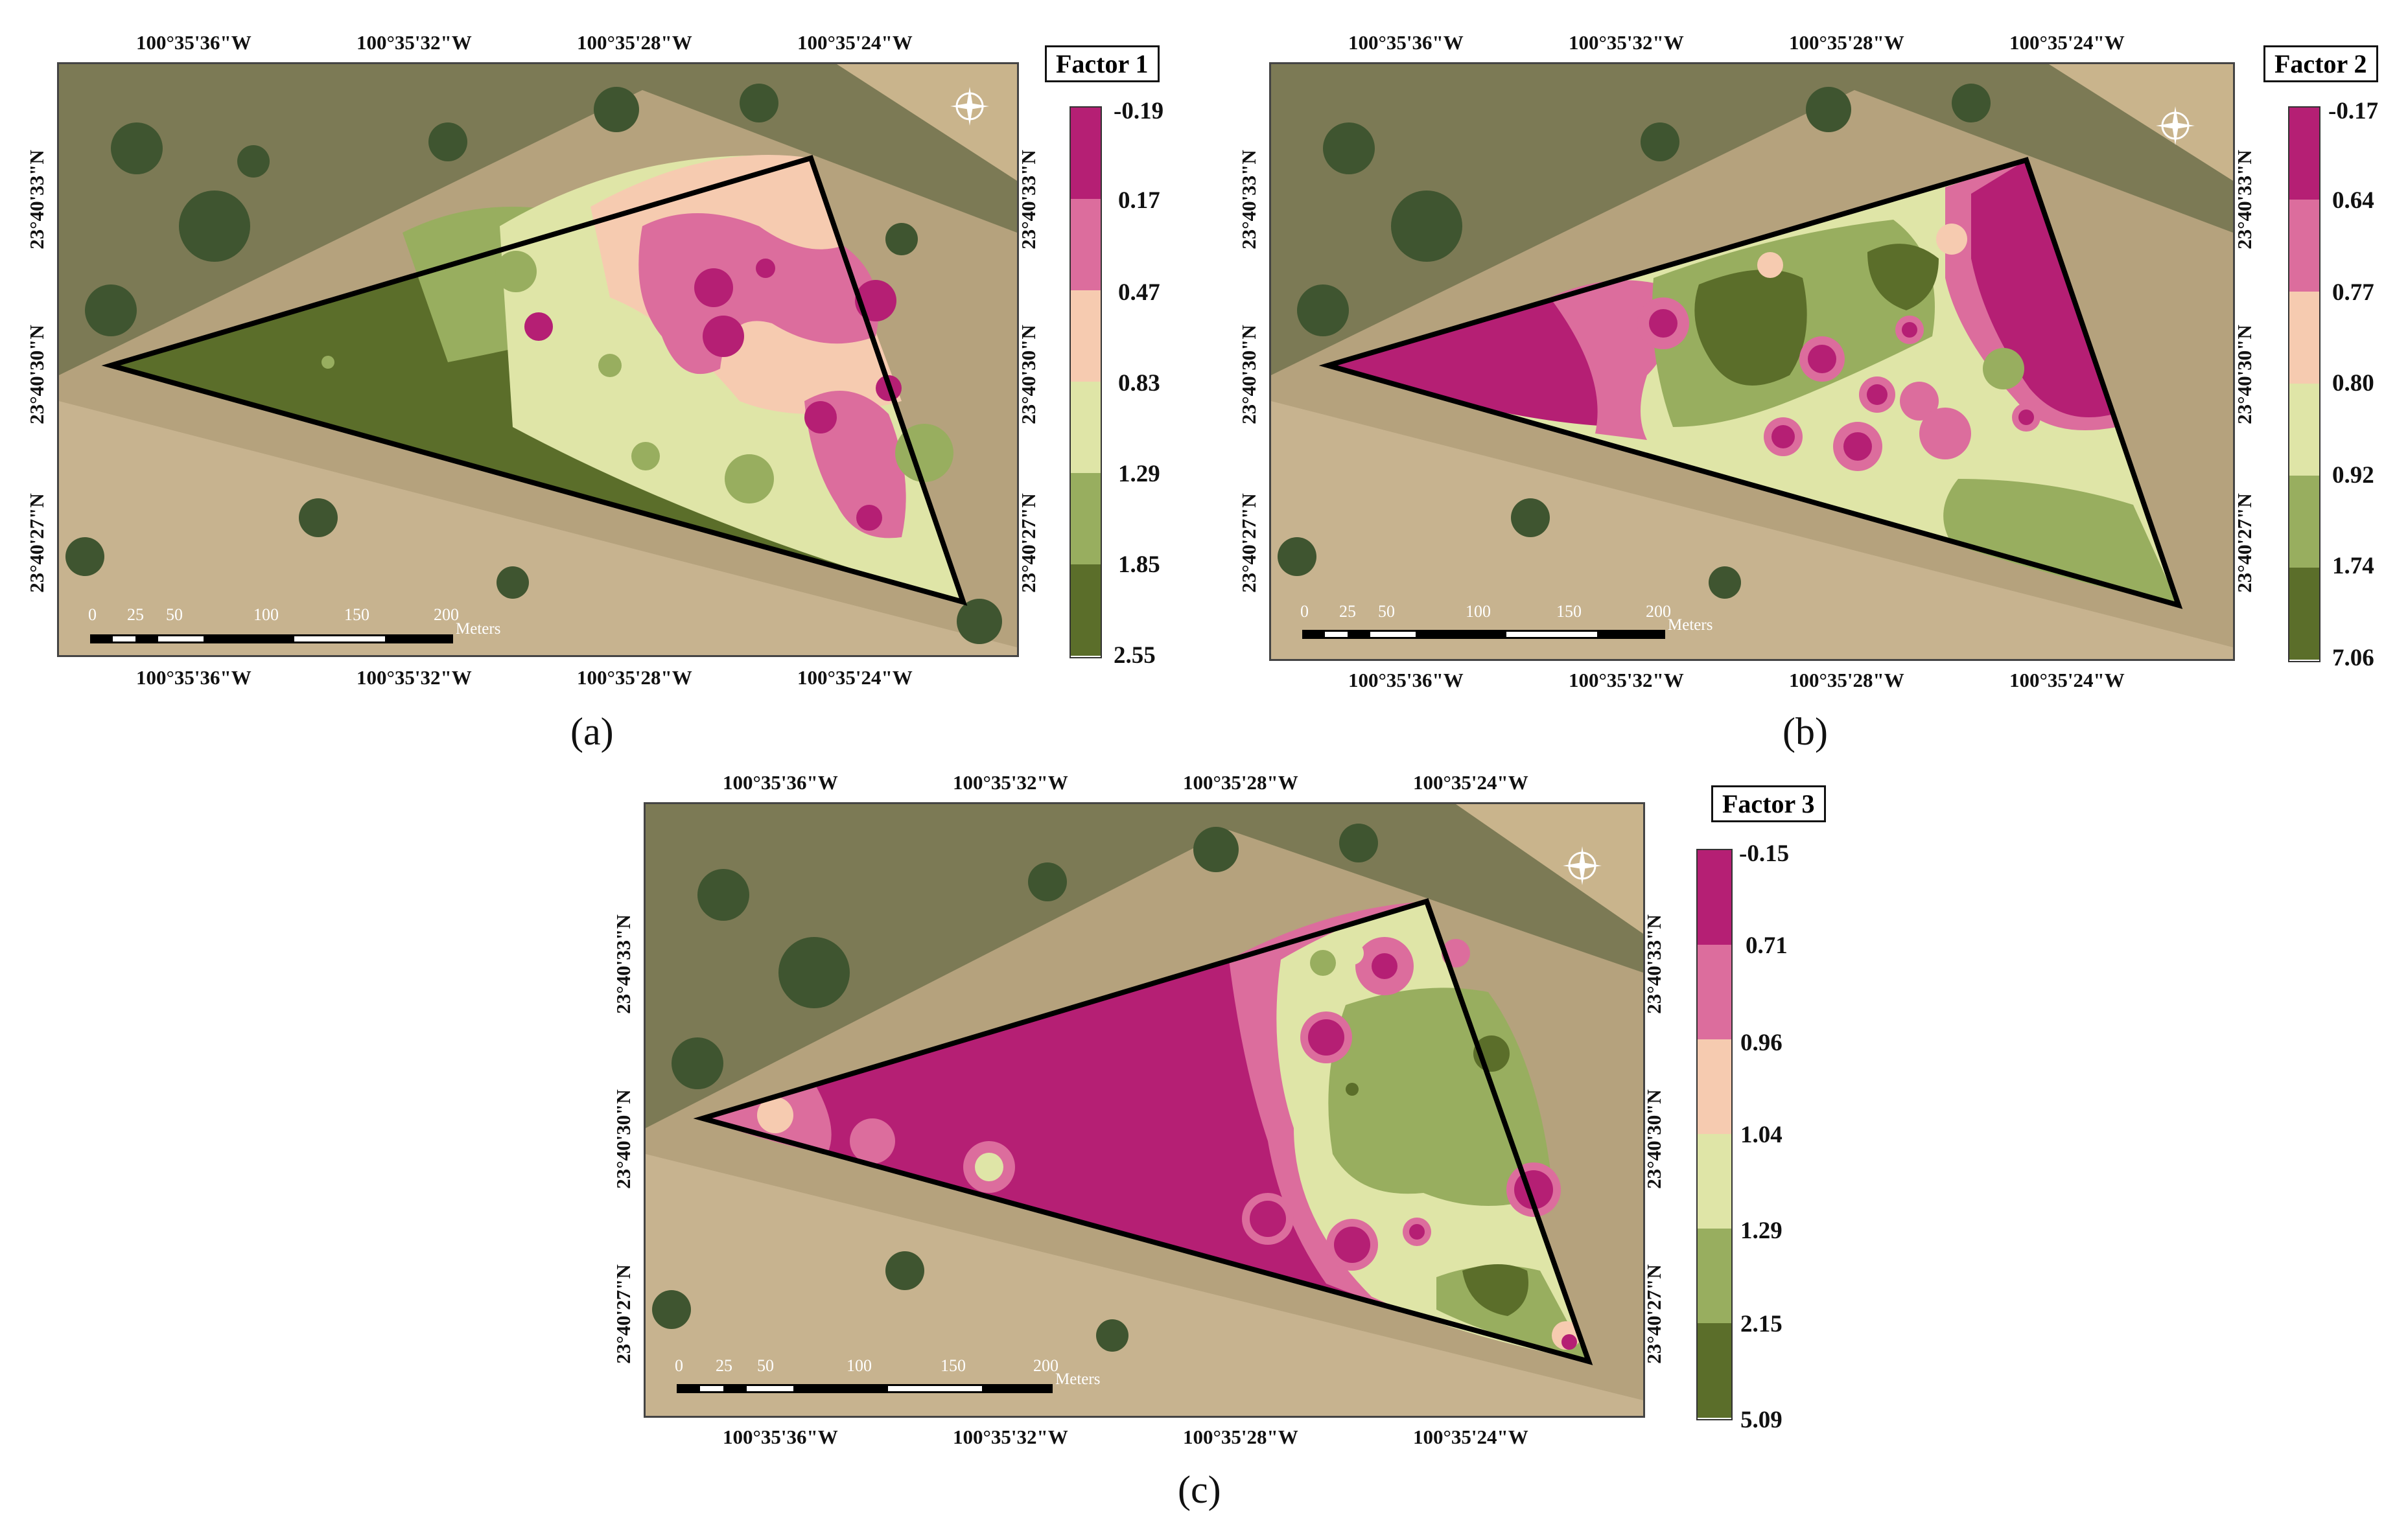 The image size is (2408, 1537). Describe the element at coordinates (1200, 1489) in the screenshot. I see `panel-caption: (c)` at that location.